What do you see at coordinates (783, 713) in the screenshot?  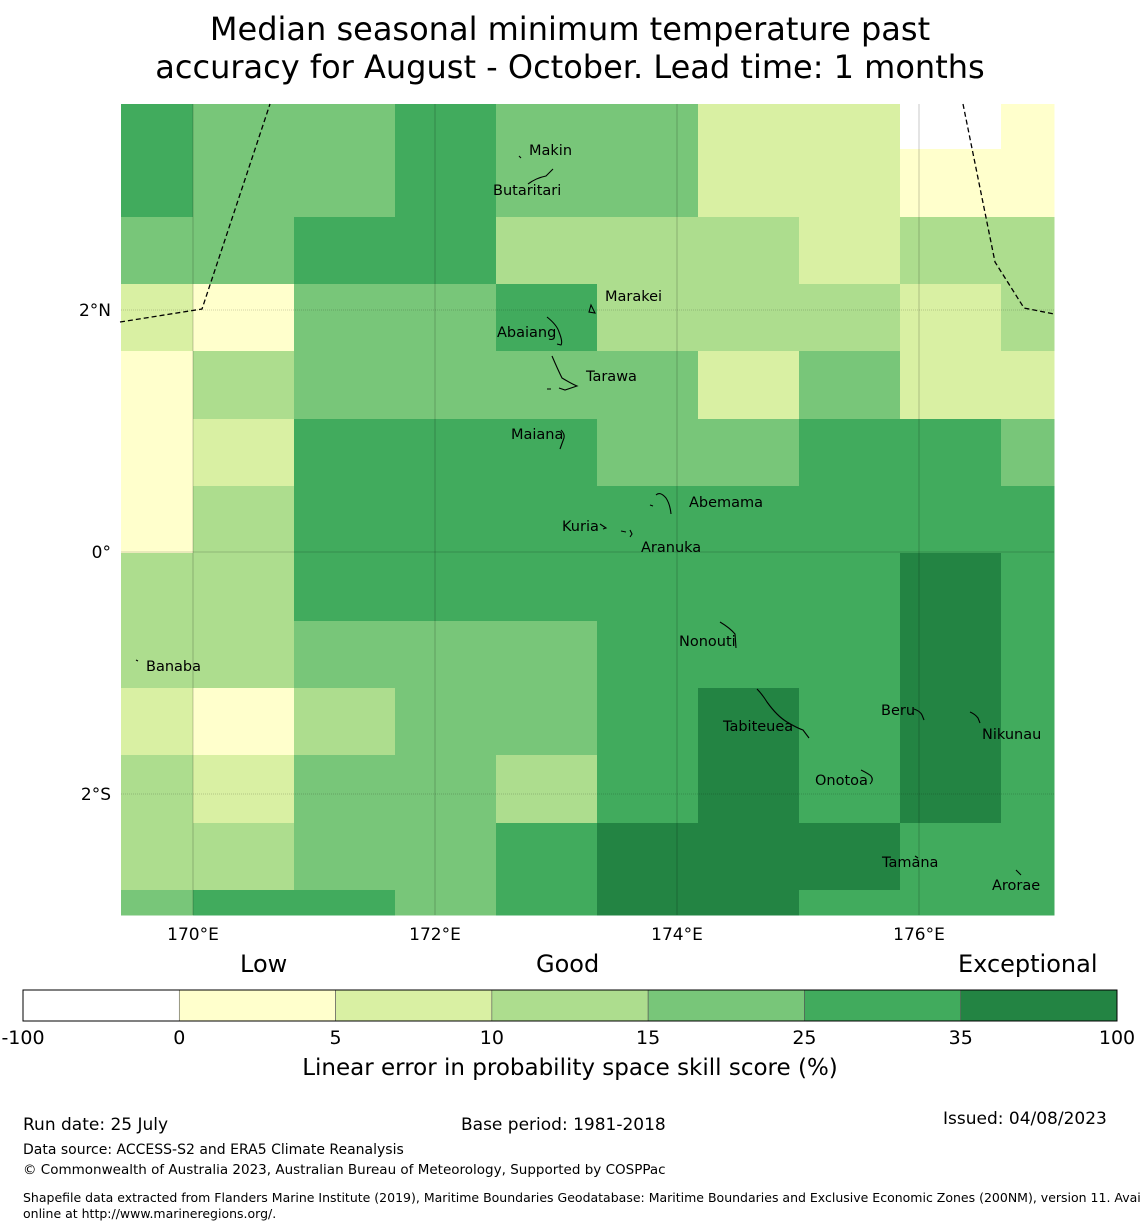 I see `island-tabiteuea` at bounding box center [783, 713].